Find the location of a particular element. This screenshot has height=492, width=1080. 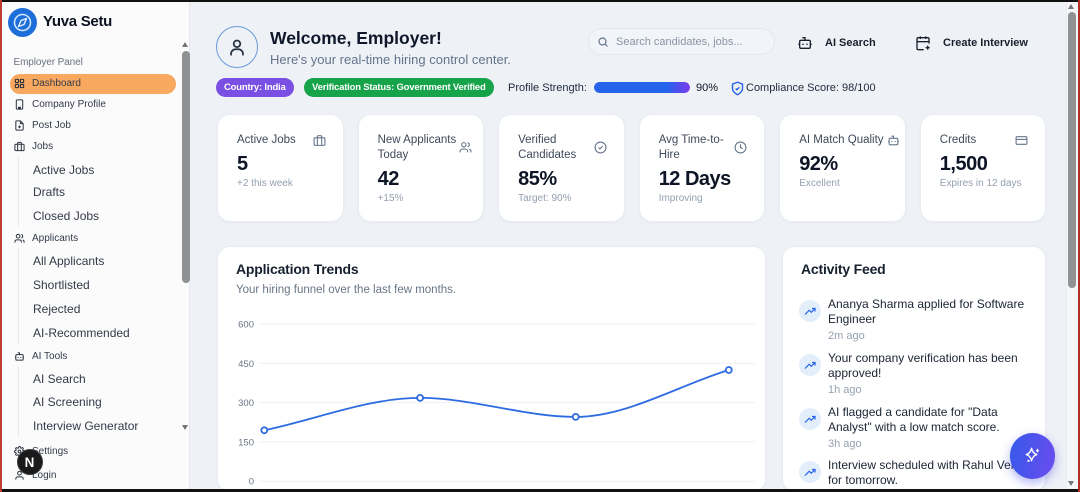

svg-text: 0 is located at coordinates (251, 482).